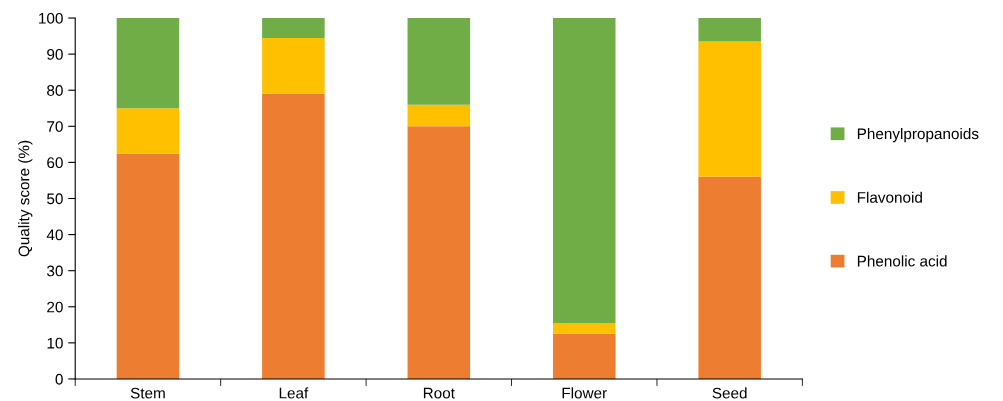 This screenshot has height=401, width=1003. What do you see at coordinates (25, 198) in the screenshot?
I see `y-axis-title: Quality score (%)` at bounding box center [25, 198].